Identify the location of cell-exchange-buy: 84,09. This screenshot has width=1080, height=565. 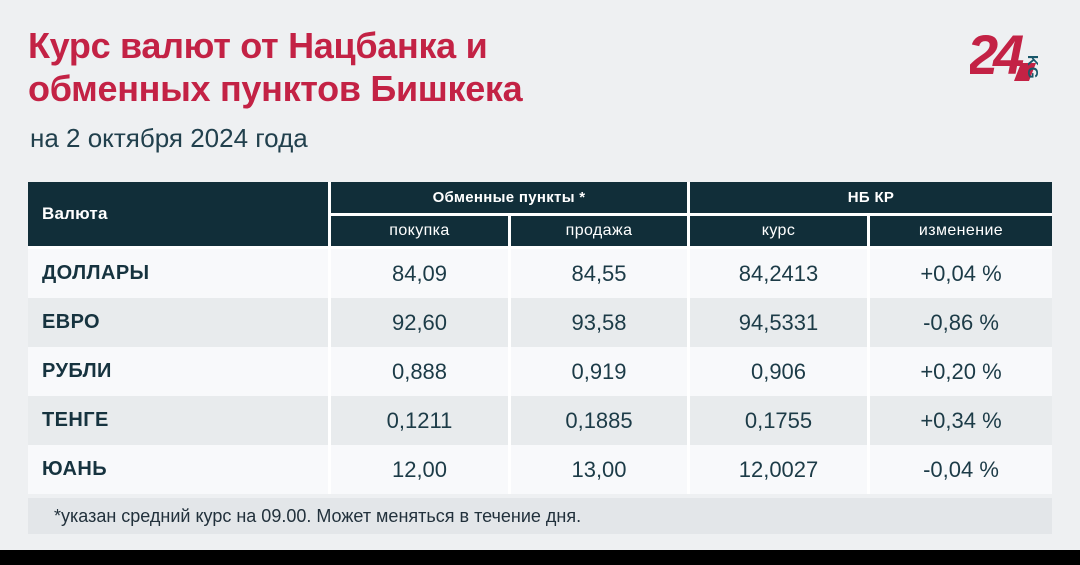
(419, 273).